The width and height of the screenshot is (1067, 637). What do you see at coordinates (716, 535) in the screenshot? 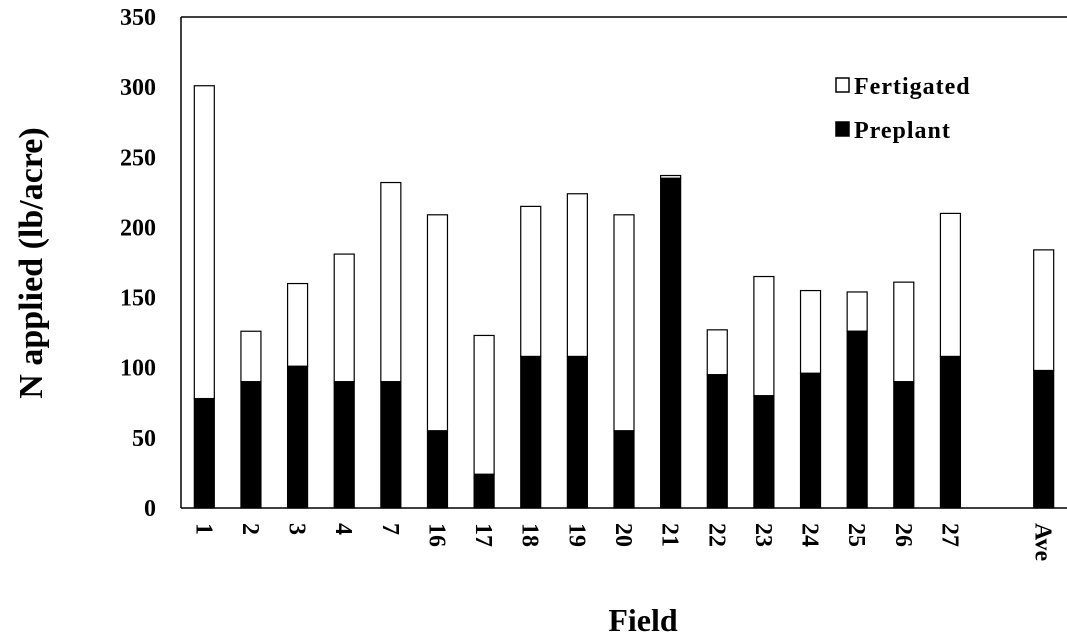
I see `x-tick-label: 22` at bounding box center [716, 535].